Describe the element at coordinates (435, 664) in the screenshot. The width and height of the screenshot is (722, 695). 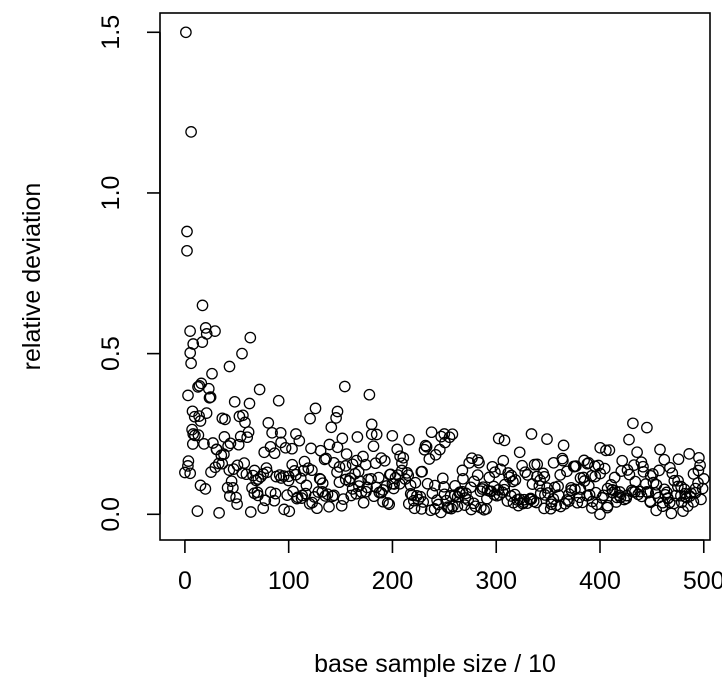
I see `x-axis-title: base sample size / 10` at that location.